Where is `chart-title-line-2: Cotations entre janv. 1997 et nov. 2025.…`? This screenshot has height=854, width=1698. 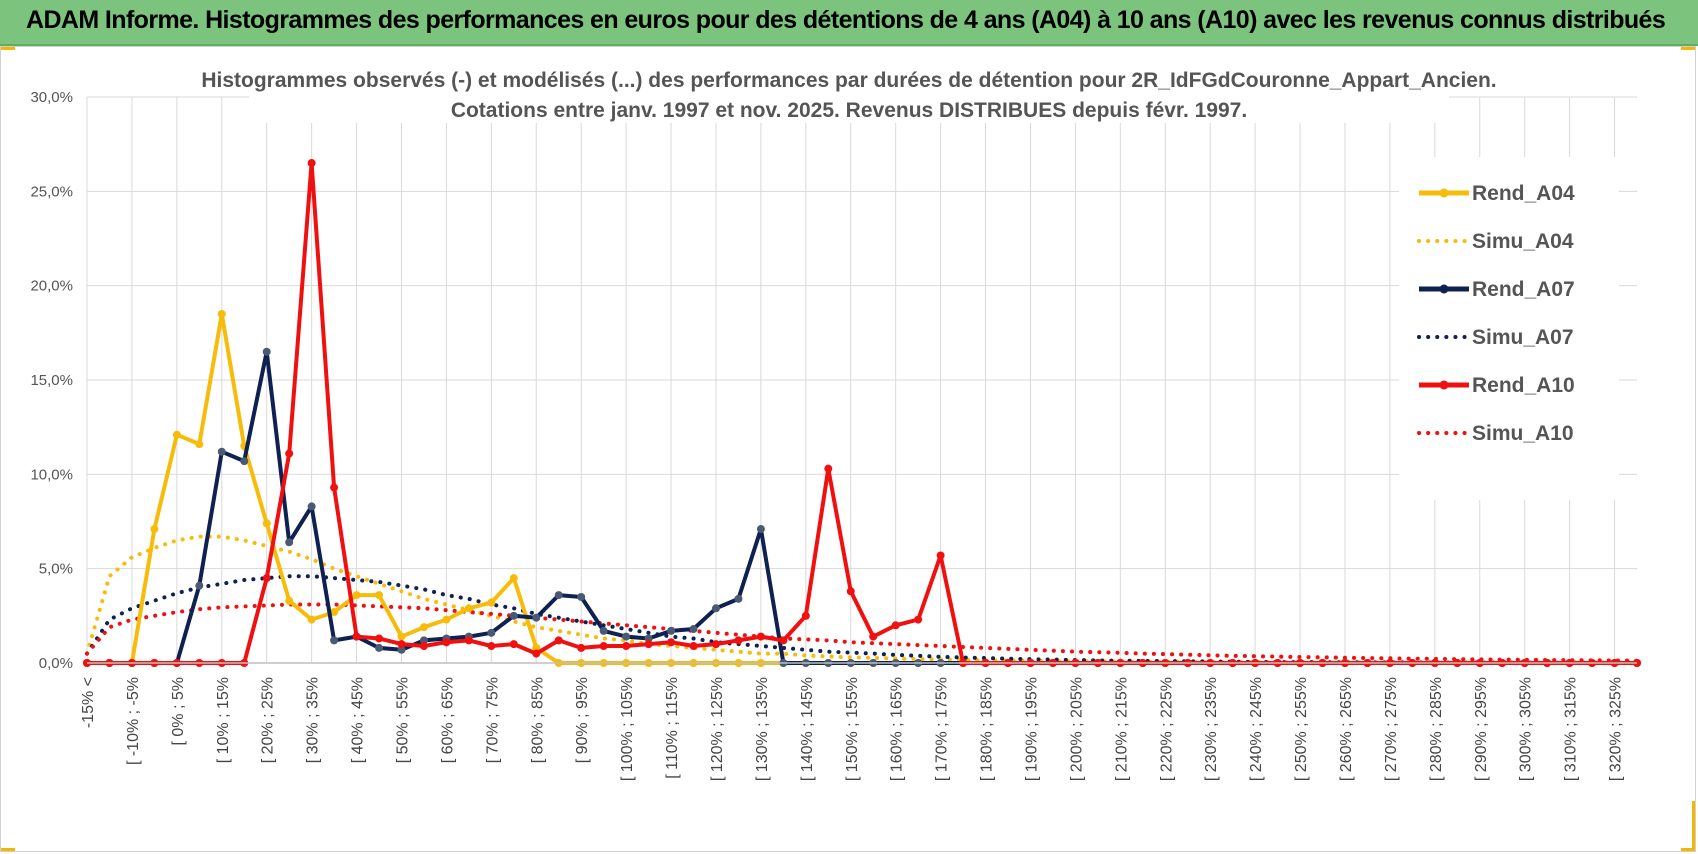
chart-title-line-2: Cotations entre janv. 1997 et nov. 2025.… is located at coordinates (849, 110).